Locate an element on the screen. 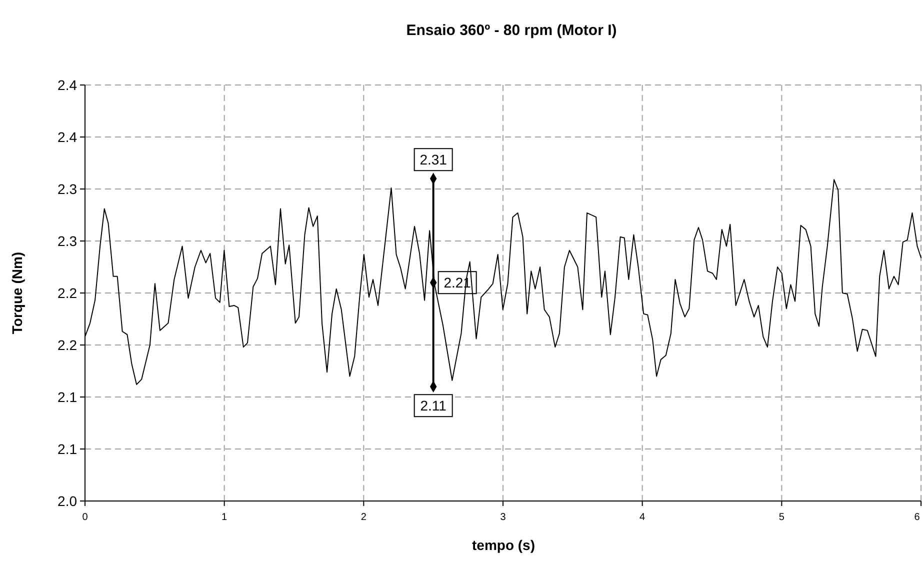 The image size is (922, 562). data-label: 2.11 is located at coordinates (433, 406).